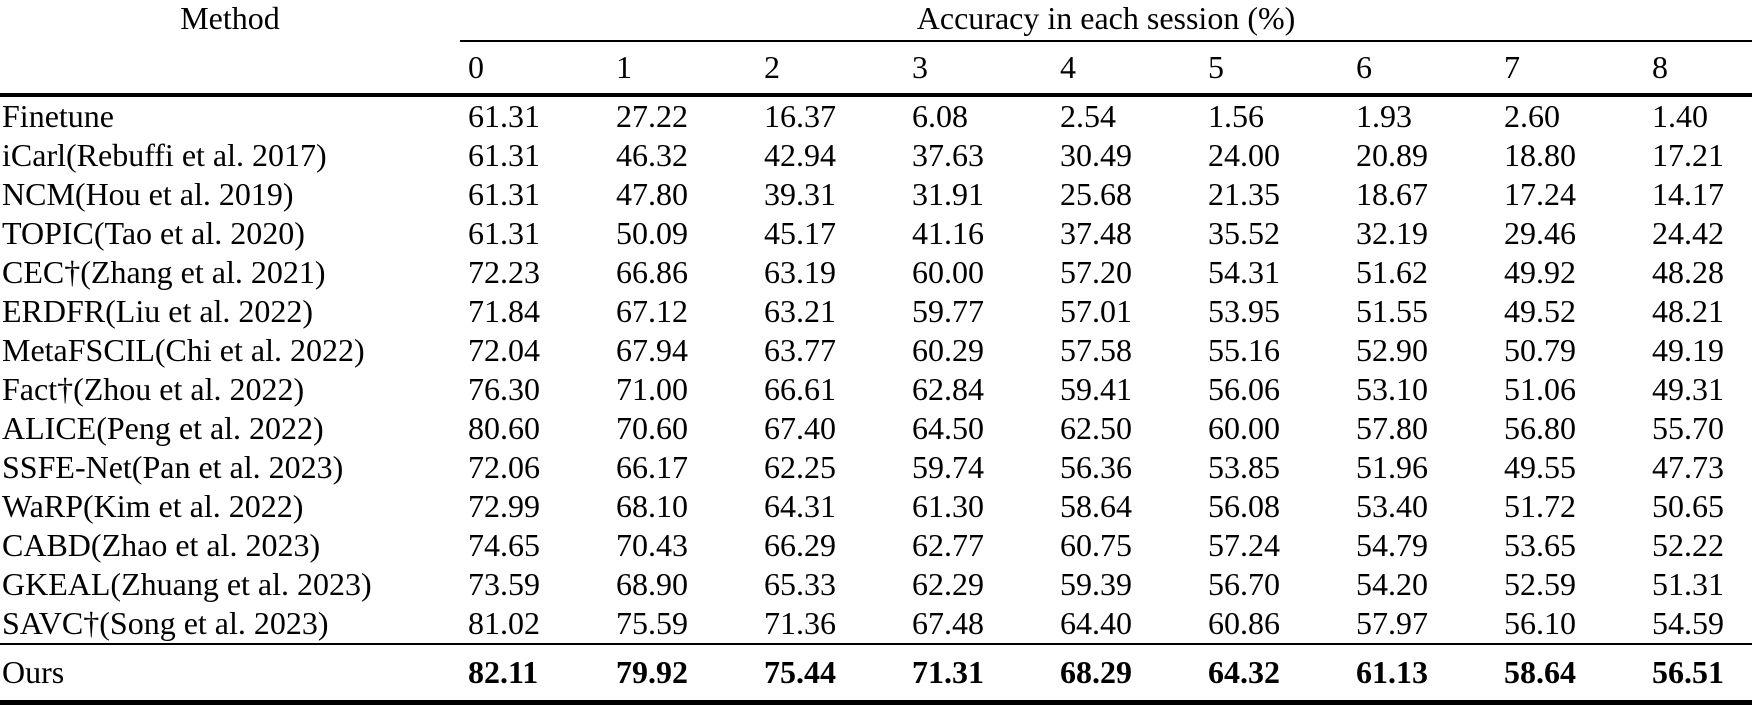 This screenshot has width=1752, height=705. Describe the element at coordinates (1392, 545) in the screenshot. I see `value-cell: 54.79` at that location.